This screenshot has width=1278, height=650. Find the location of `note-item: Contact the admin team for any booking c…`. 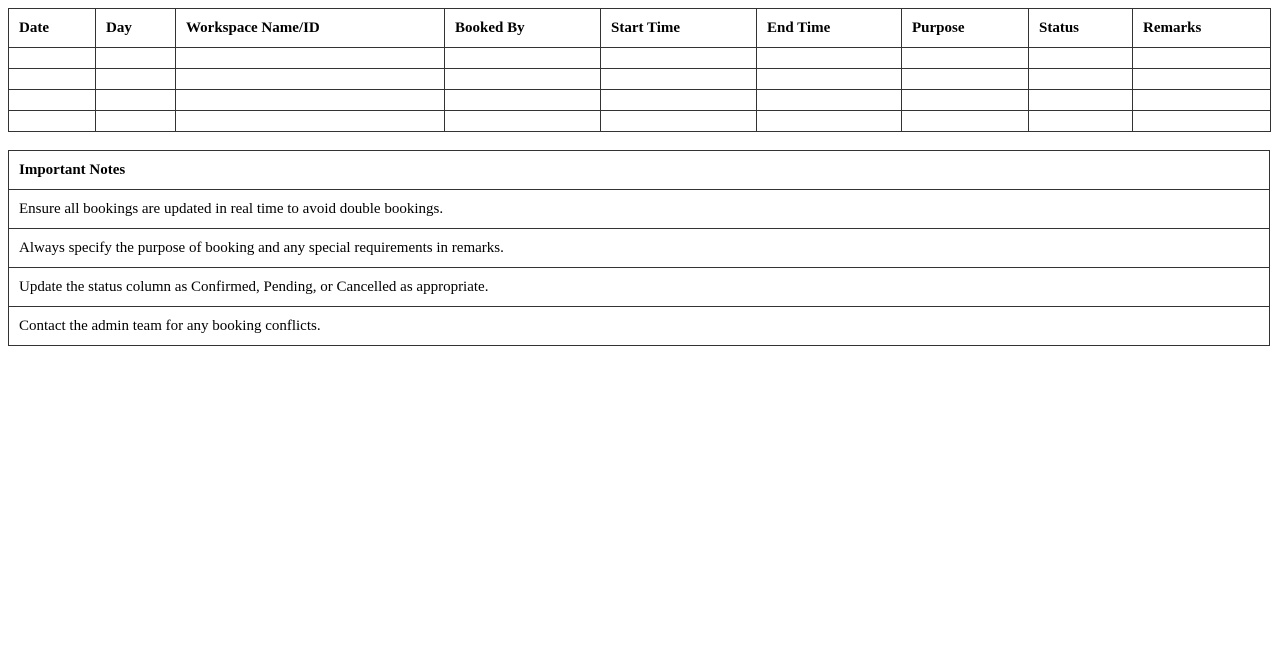

note-item: Contact the admin team for any booking c… is located at coordinates (639, 326).